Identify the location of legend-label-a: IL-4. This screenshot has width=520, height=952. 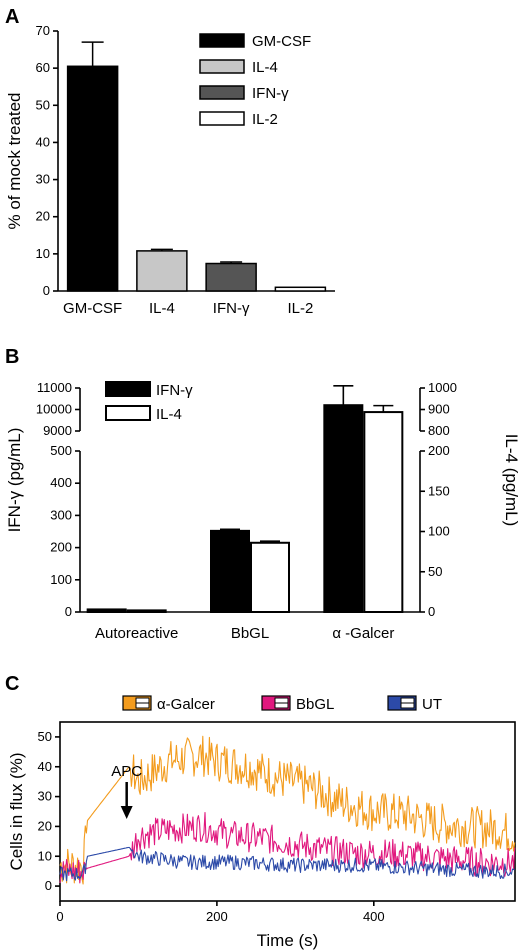
(265, 67).